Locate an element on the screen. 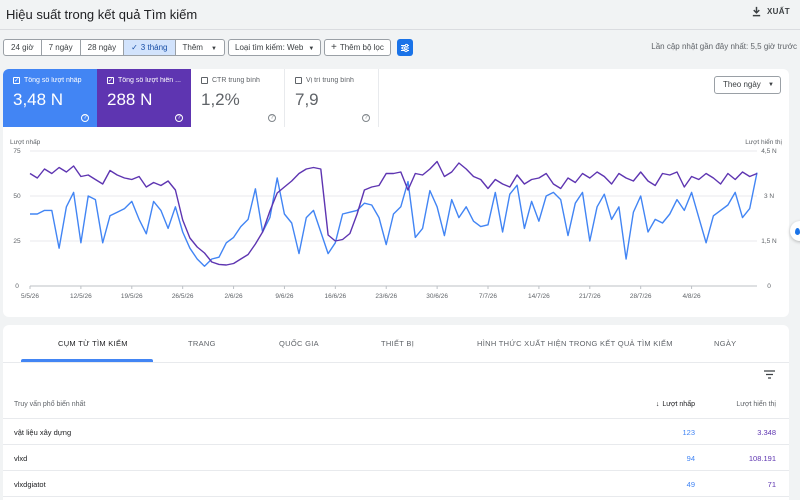 The width and height of the screenshot is (800, 500). date-range-group: 24 giờ 7 ngày 28 ngày ✓ 3 tháng Thêm ▼ is located at coordinates (114, 47).